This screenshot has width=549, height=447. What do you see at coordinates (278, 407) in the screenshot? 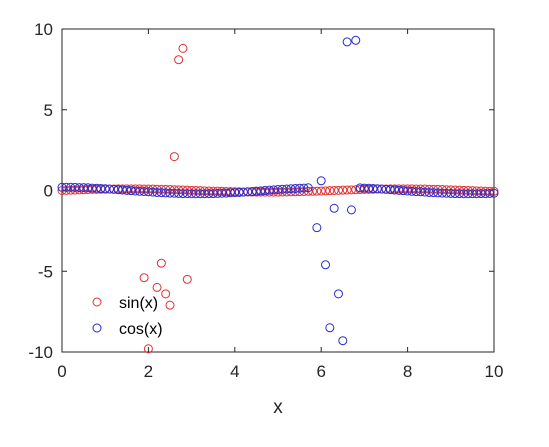
I see `x-axis-label: x` at bounding box center [278, 407].